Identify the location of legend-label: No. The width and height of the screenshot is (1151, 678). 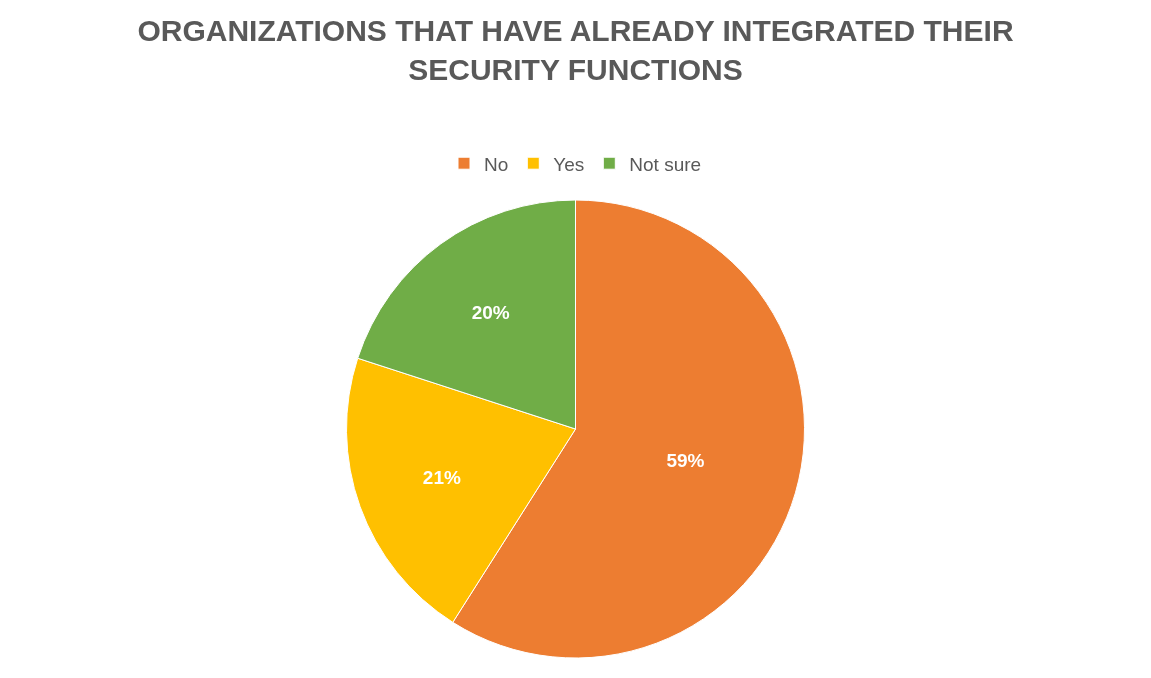
(496, 164).